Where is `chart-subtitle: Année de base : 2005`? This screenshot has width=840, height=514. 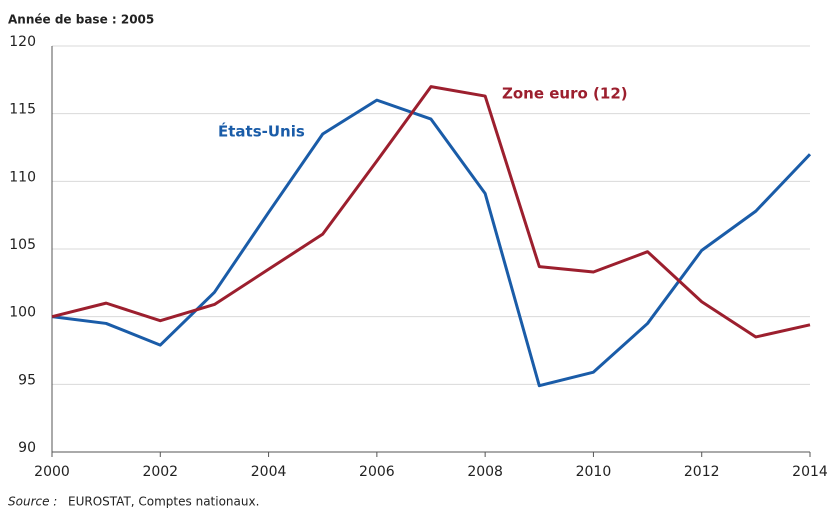
chart-subtitle: Année de base : 2005 is located at coordinates (81, 20).